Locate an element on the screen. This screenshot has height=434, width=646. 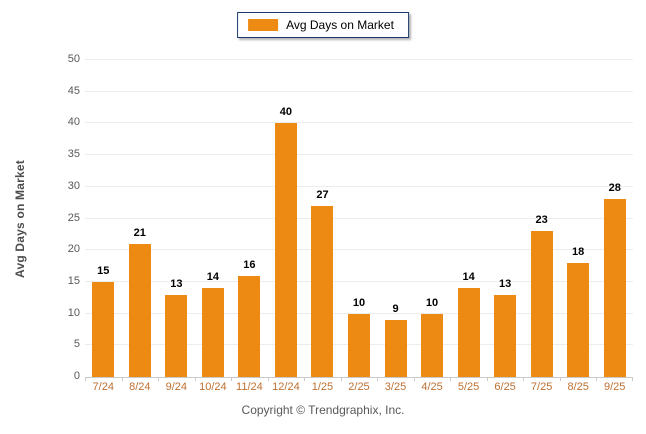
y-tick-label: 15 is located at coordinates (73, 280).